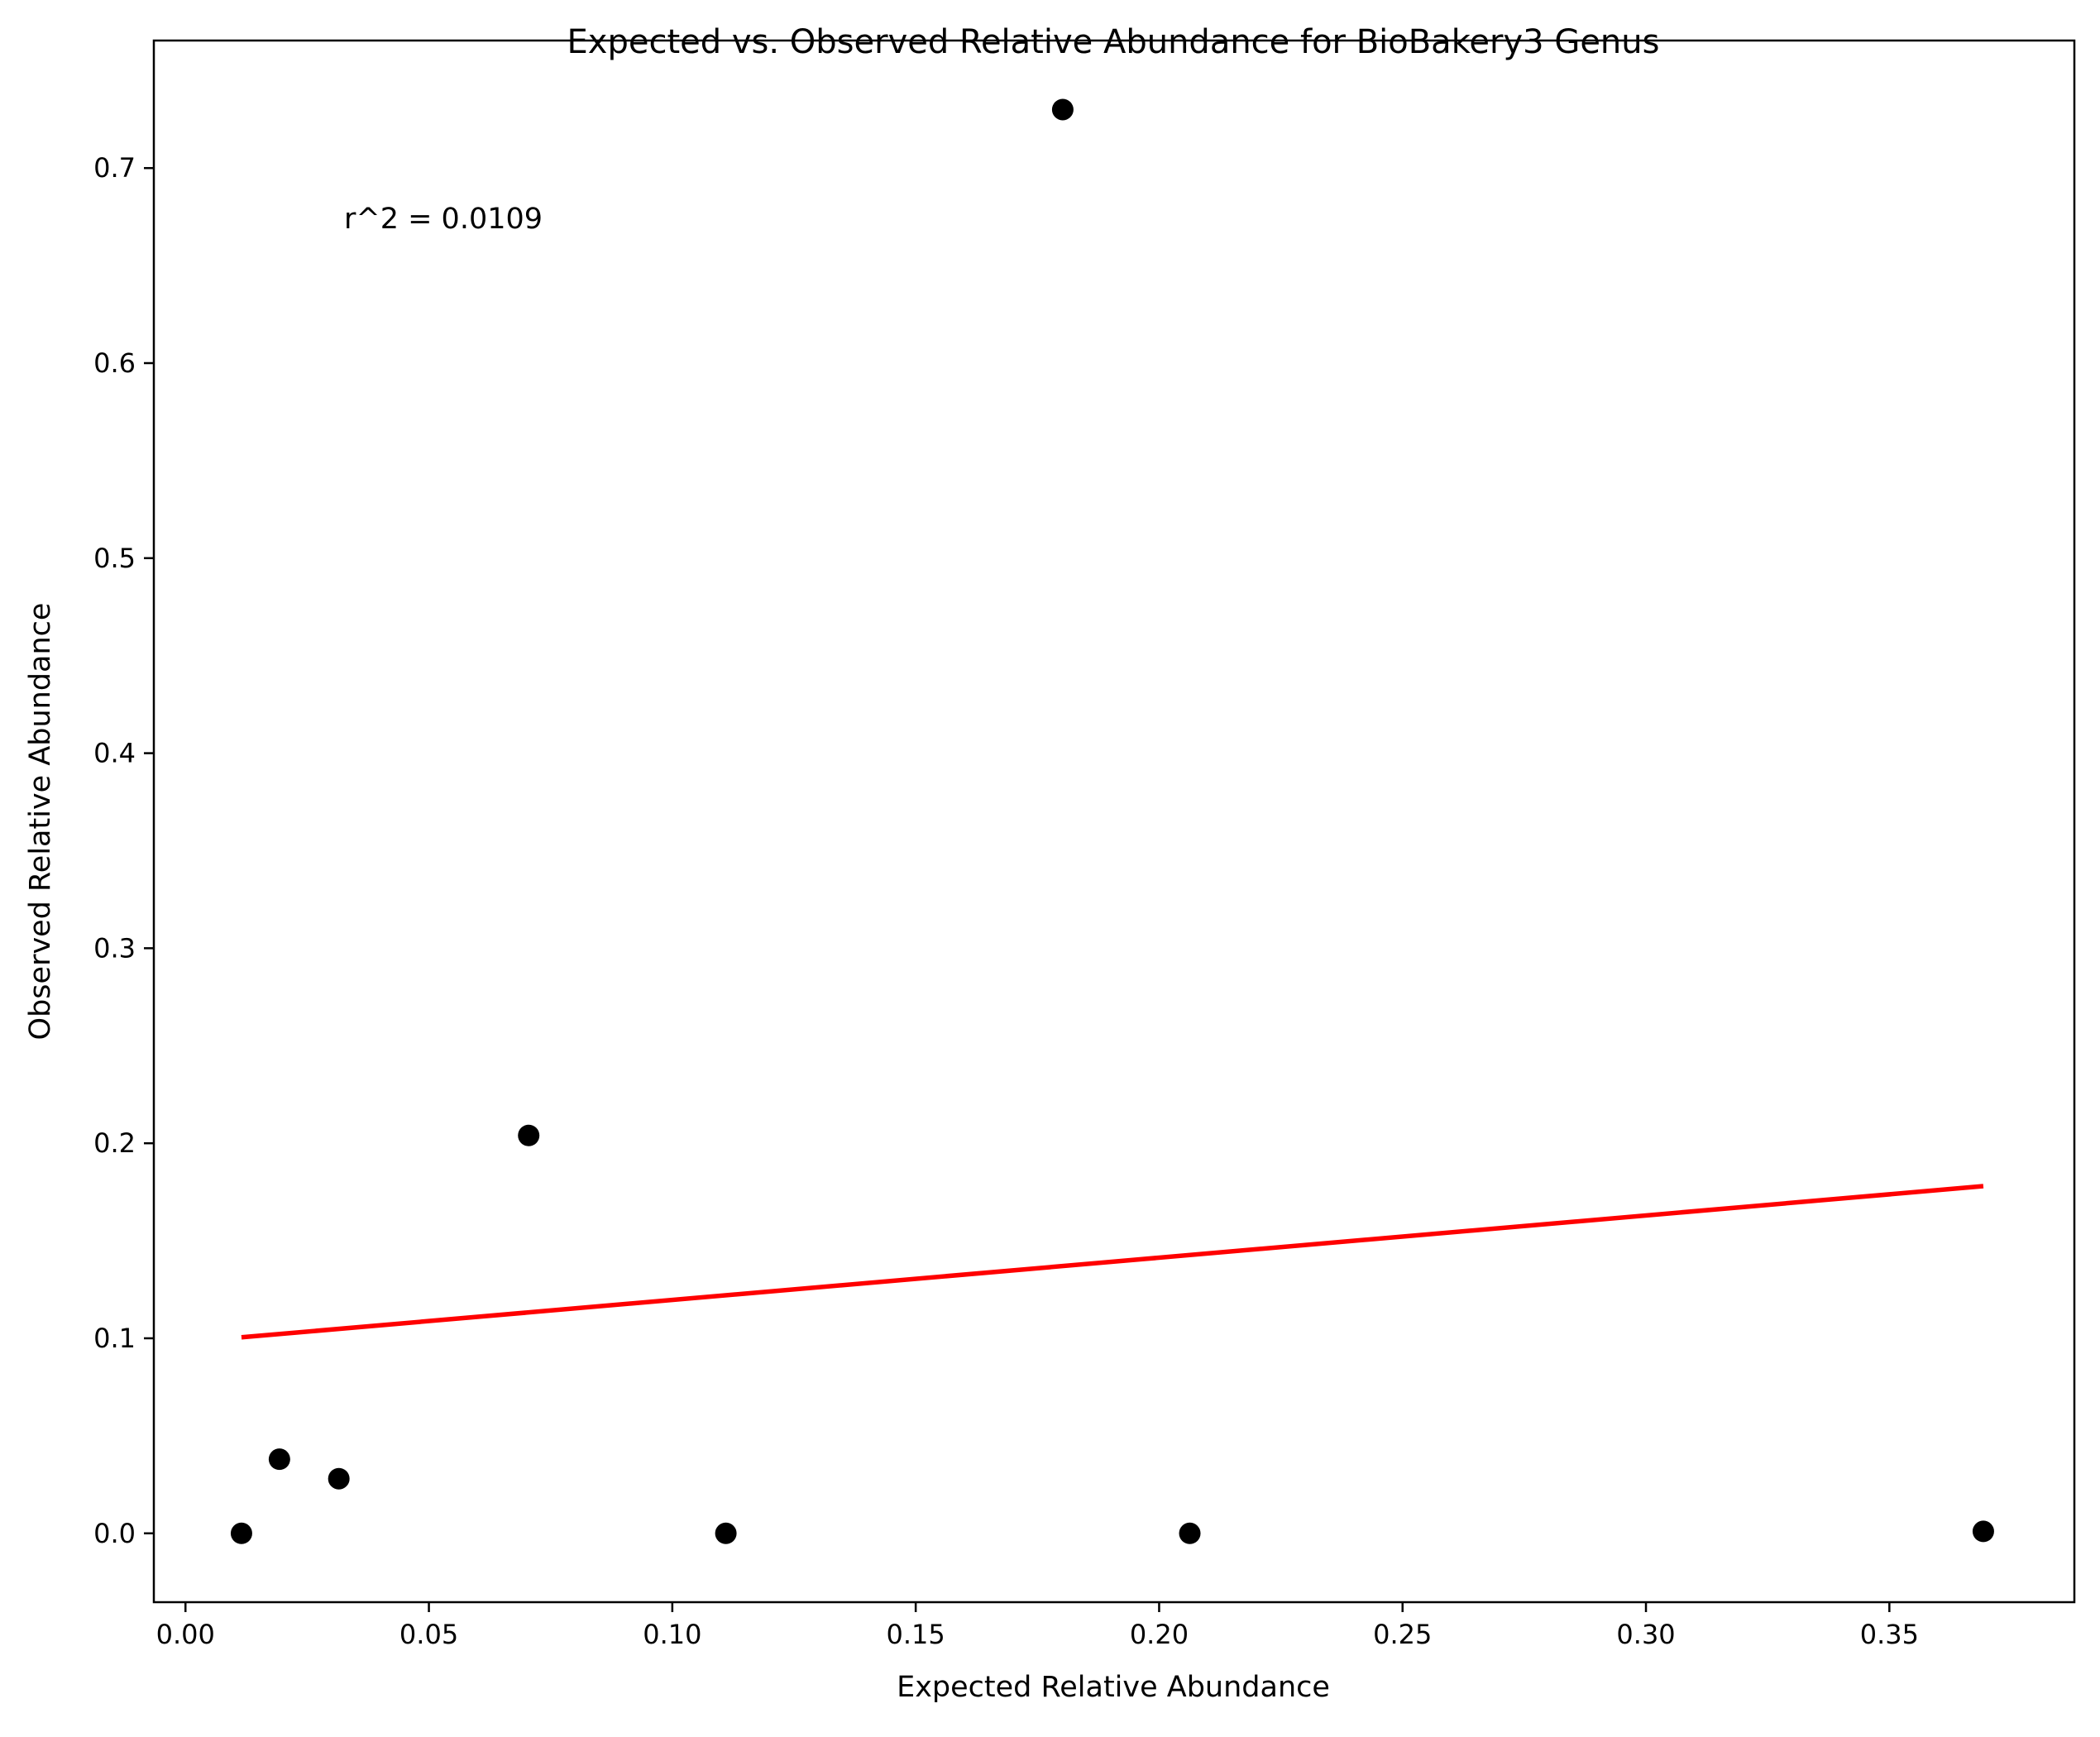 This screenshot has width=2100, height=1737. Describe the element at coordinates (114, 1338) in the screenshot. I see `y-tick-label: 0.1` at that location.